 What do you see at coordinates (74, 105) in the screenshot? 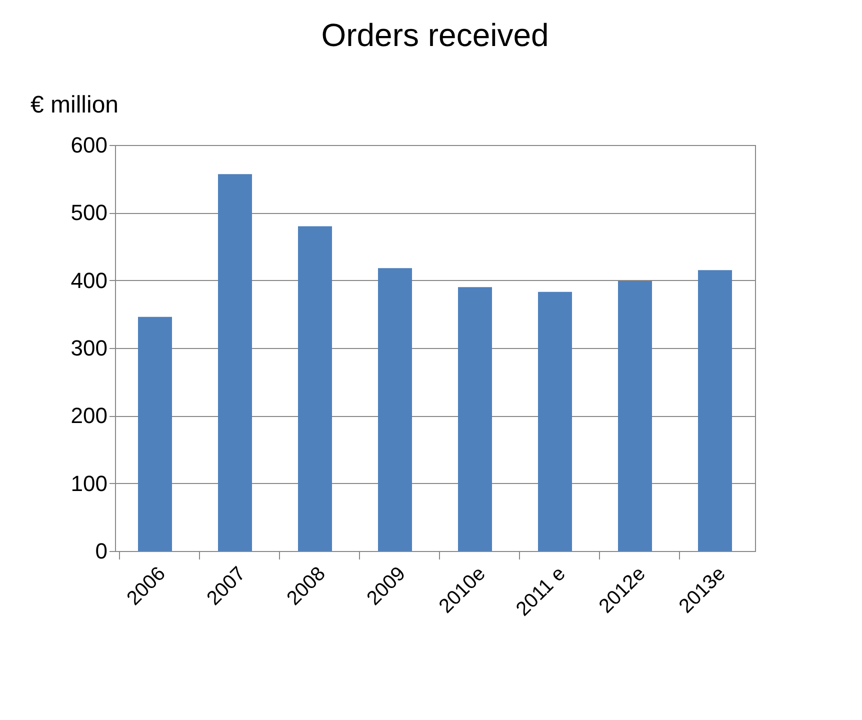
I see `y-axis-title: € million` at bounding box center [74, 105].